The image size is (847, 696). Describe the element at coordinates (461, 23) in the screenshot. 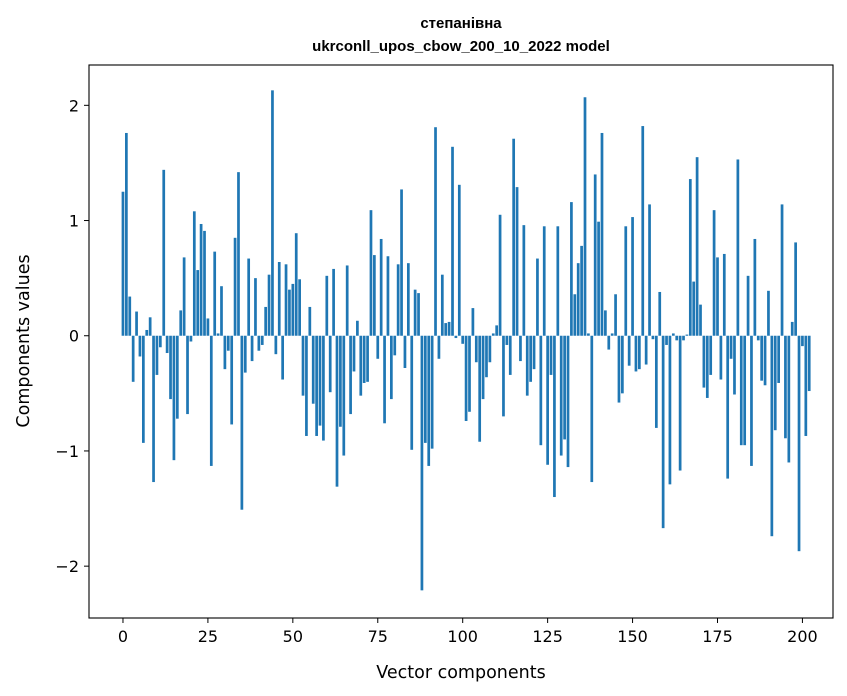

I see `chart-title: степанівна` at that location.